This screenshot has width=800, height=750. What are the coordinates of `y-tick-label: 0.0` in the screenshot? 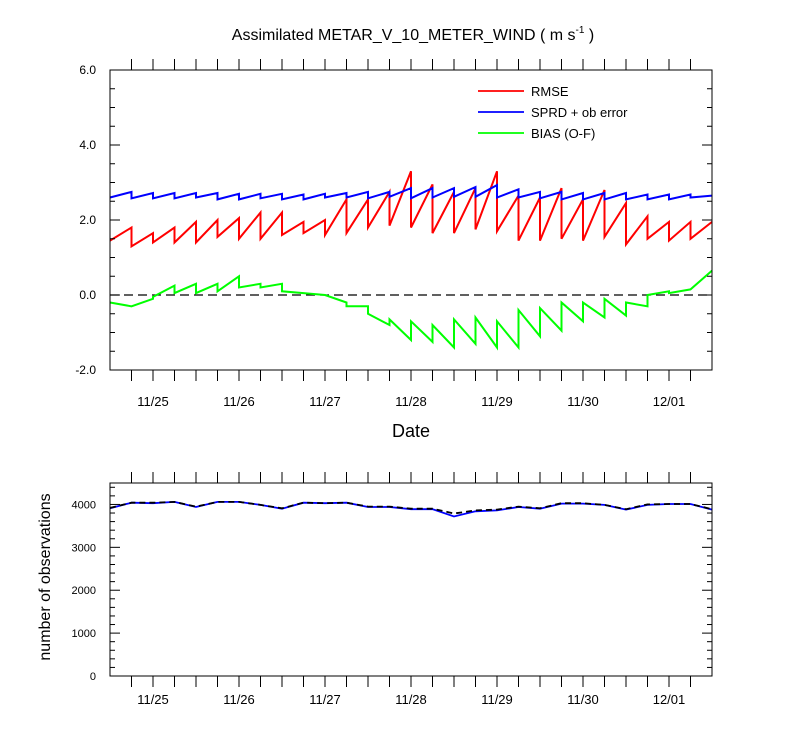 It's located at (87, 295).